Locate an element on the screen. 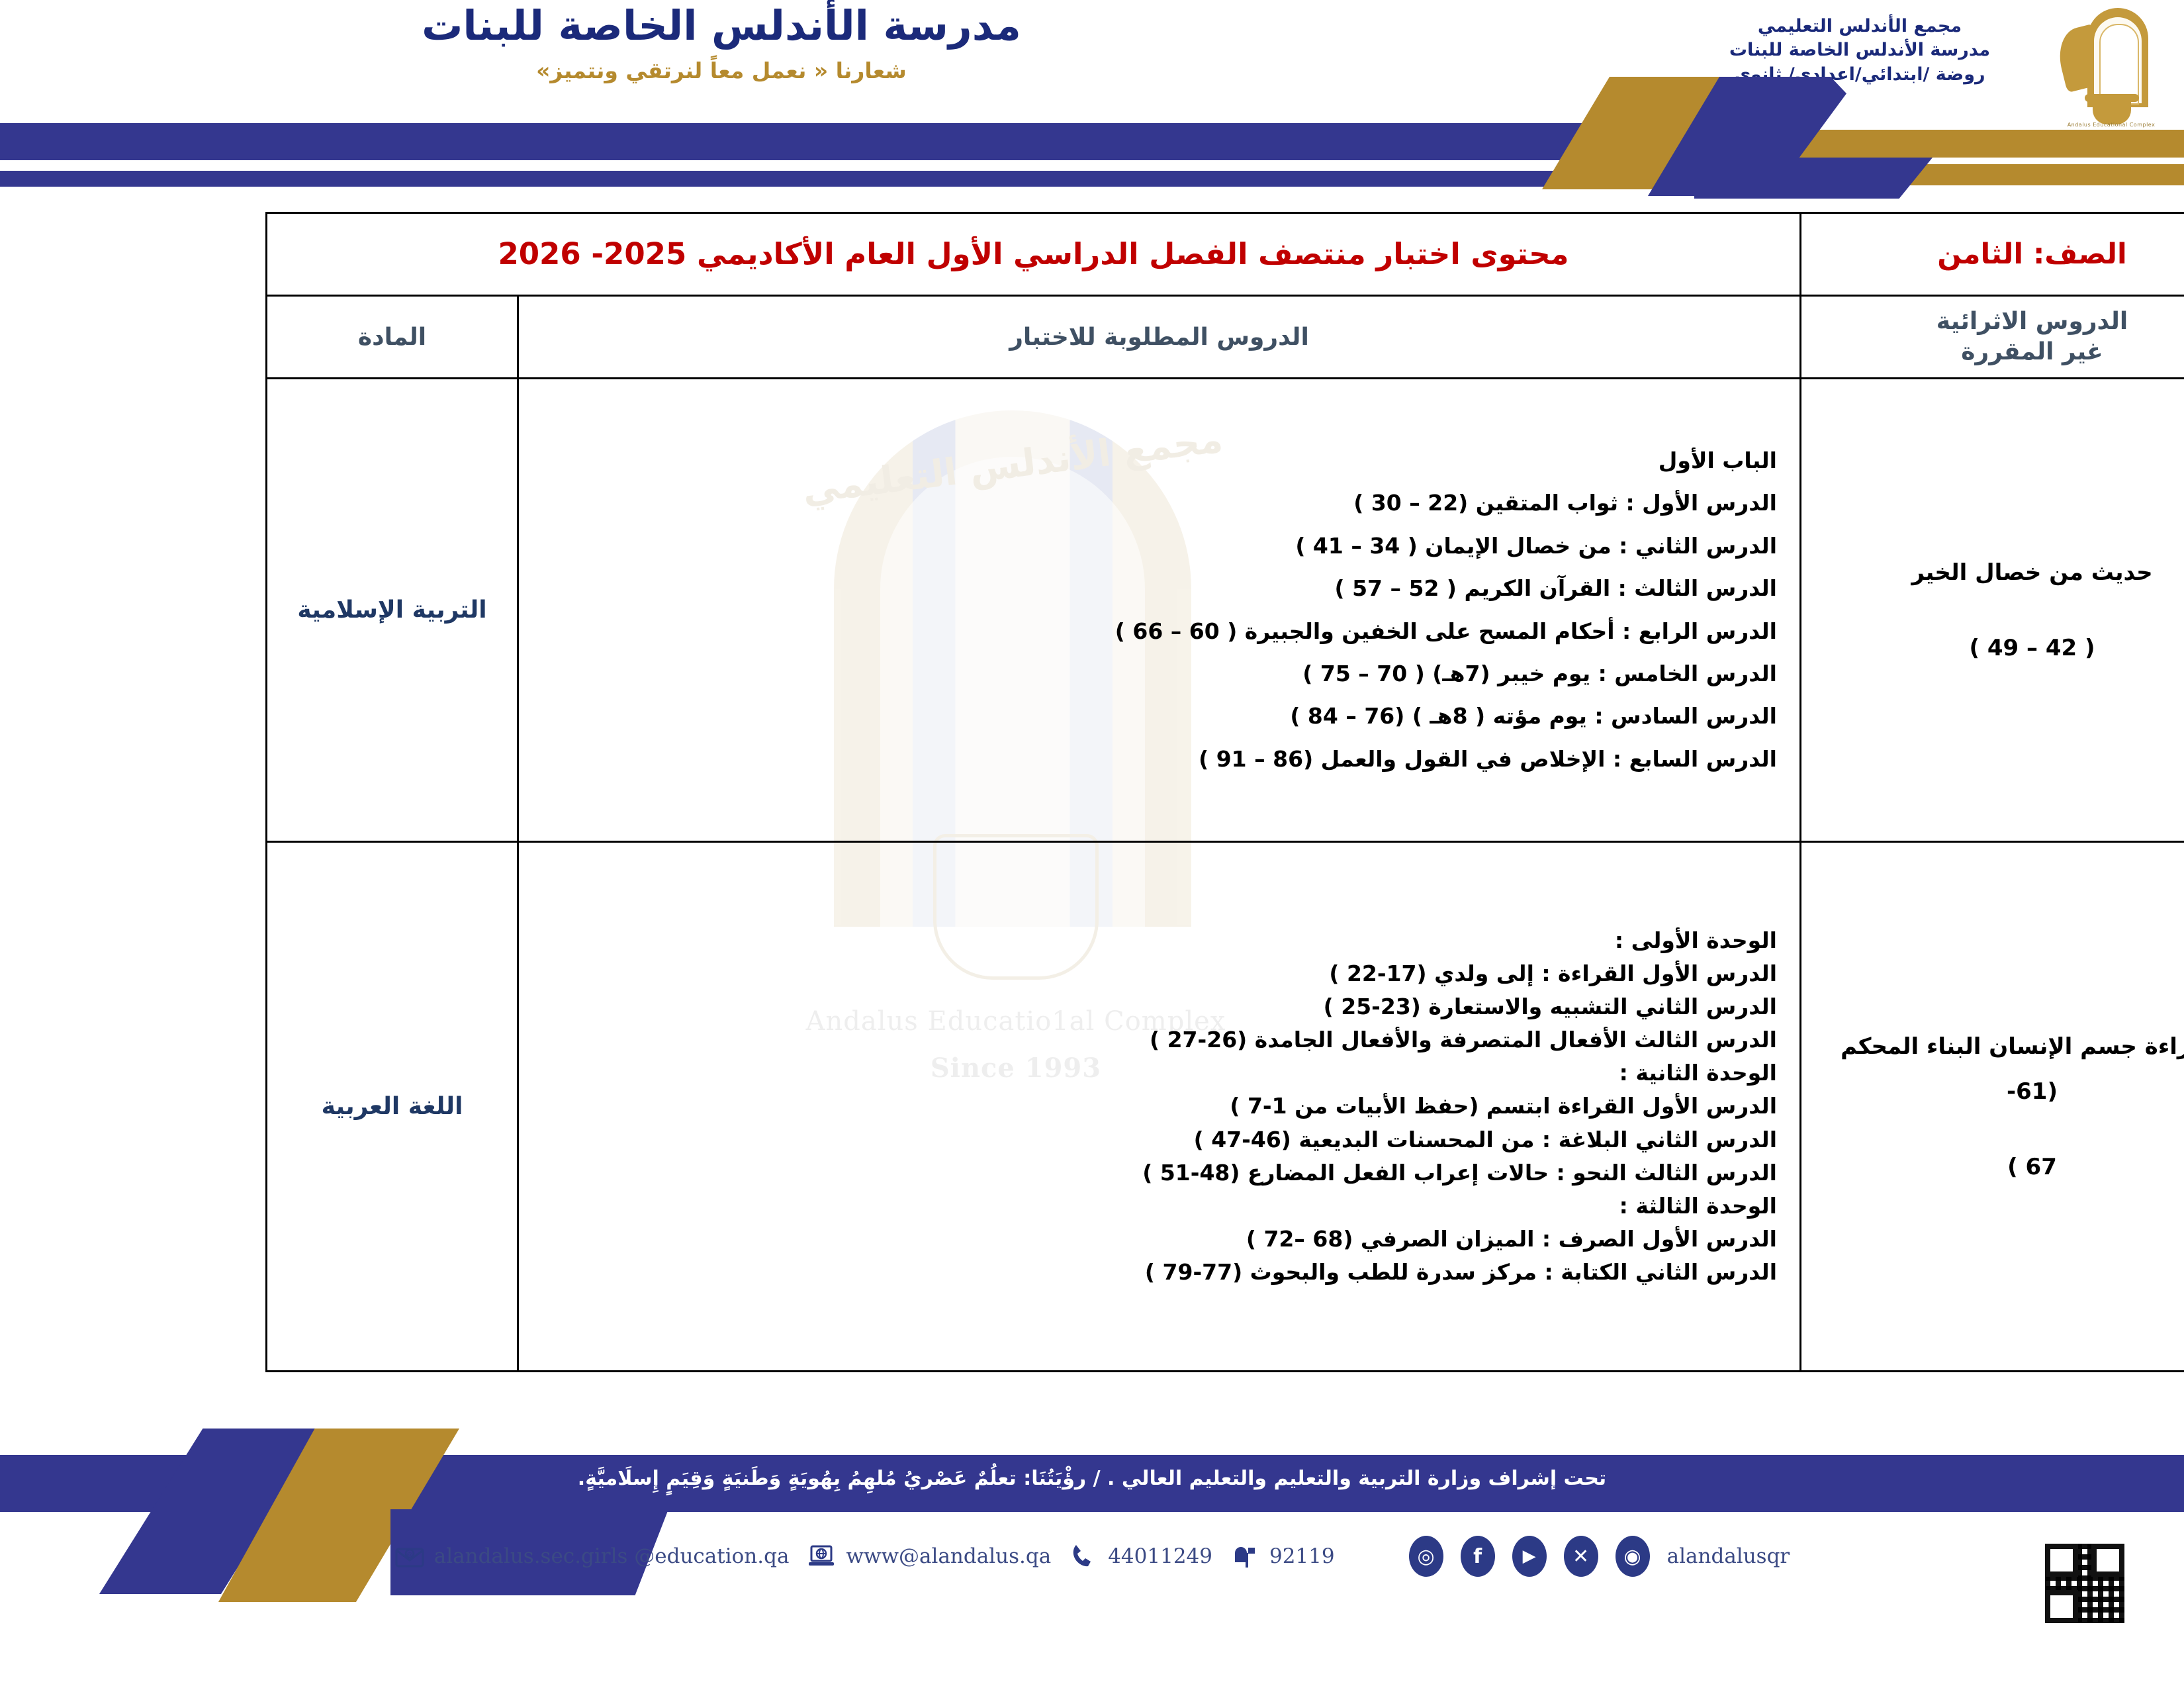  complex-school-line: مدرسة الأندلس الخاصة للبنات is located at coordinates (1860, 50).